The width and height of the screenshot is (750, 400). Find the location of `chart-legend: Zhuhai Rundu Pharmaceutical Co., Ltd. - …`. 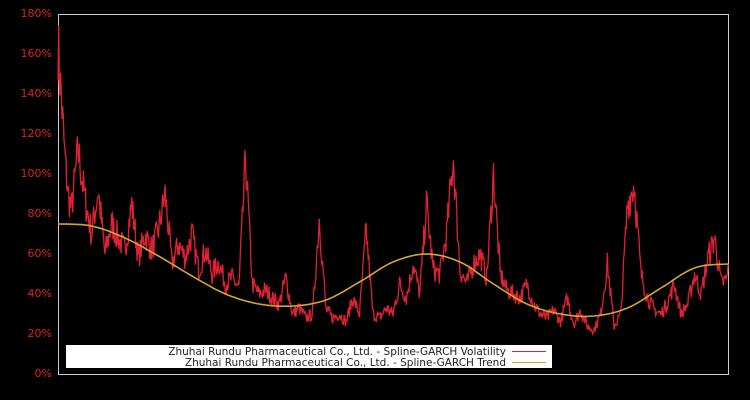

chart-legend: Zhuhai Rundu Pharmaceutical Co., Ltd. - … is located at coordinates (309, 357).